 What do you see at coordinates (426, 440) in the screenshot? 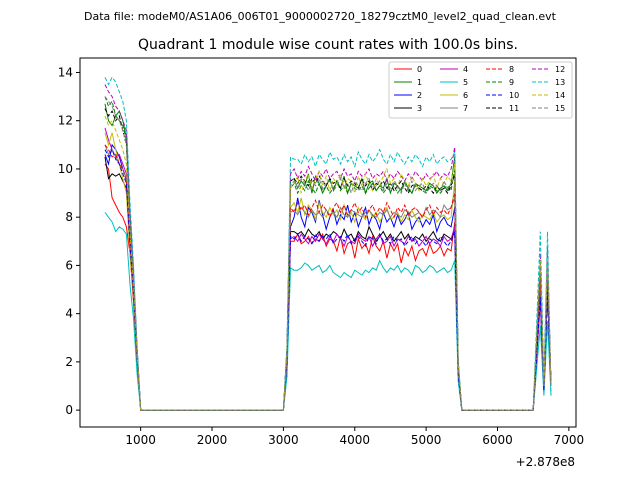
I see `x-tick-label: 5000` at bounding box center [426, 440].